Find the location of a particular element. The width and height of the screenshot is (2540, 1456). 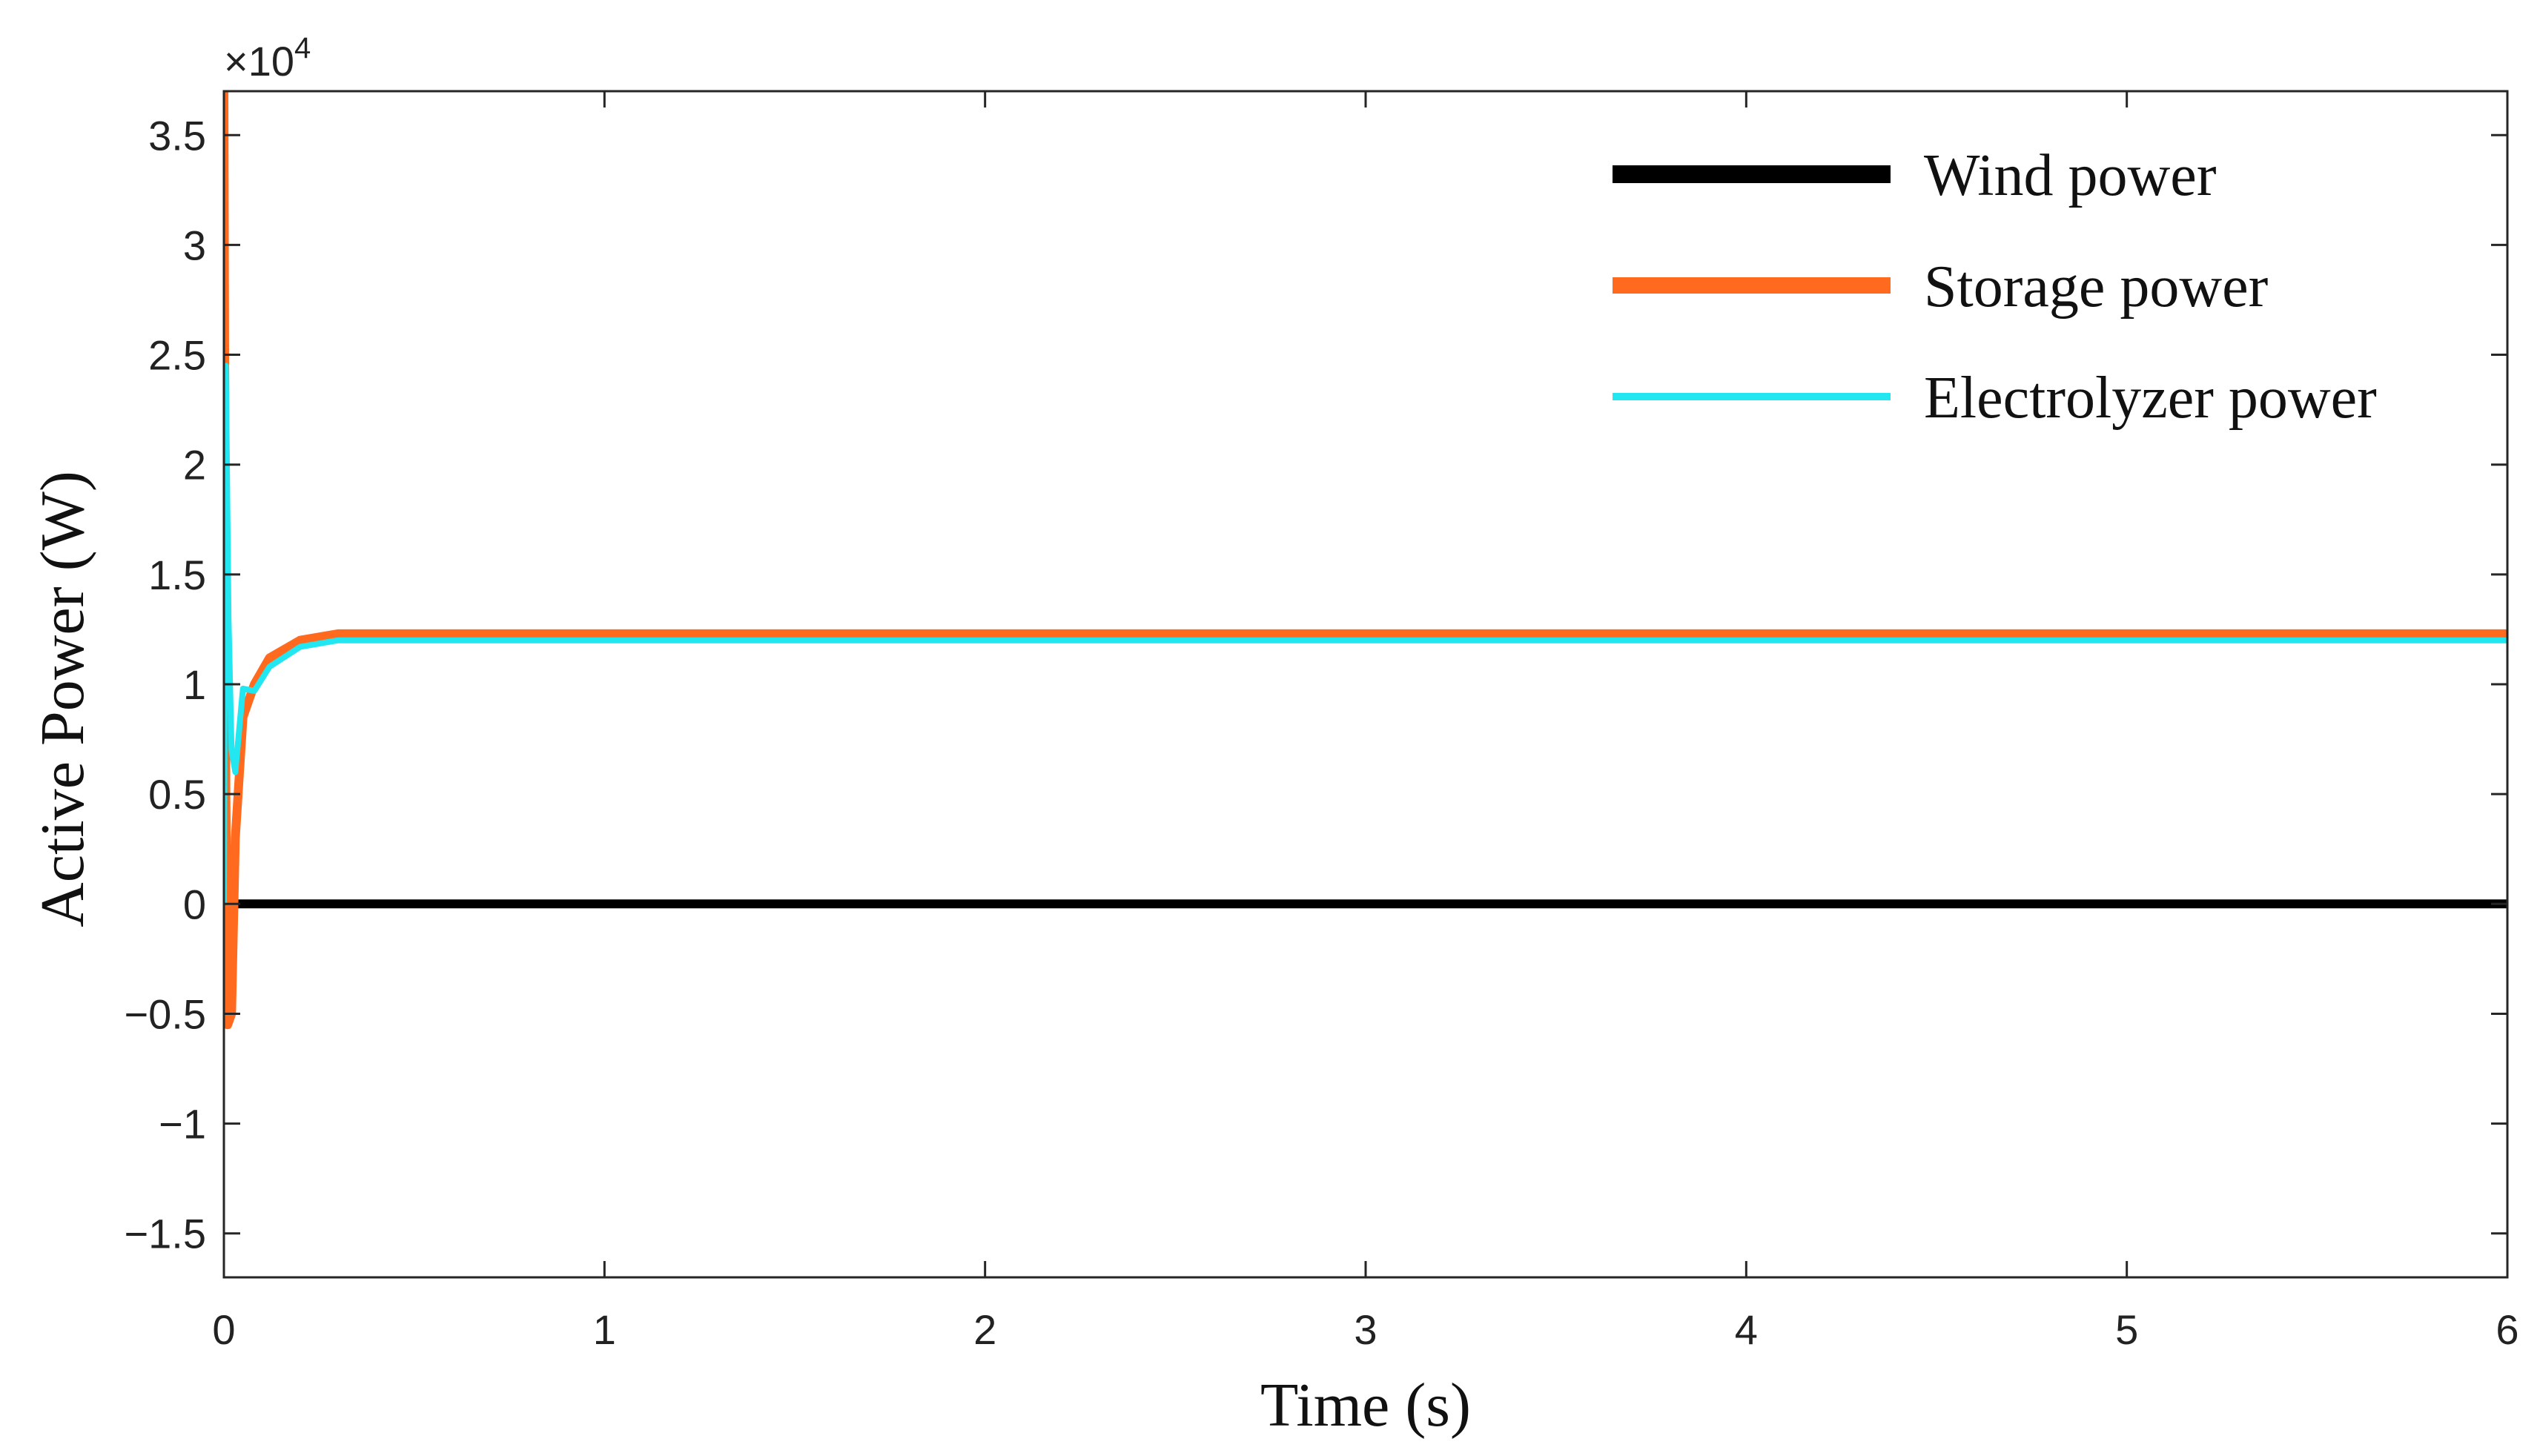

y-axis-multiplier: ×10⁴ is located at coordinates (267, 59).